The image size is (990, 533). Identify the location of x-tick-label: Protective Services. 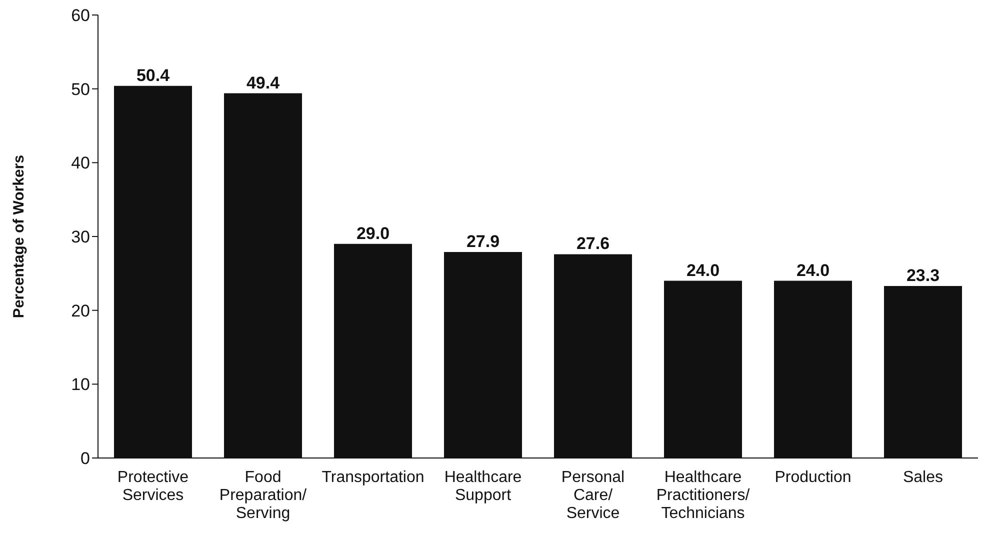
(153, 486).